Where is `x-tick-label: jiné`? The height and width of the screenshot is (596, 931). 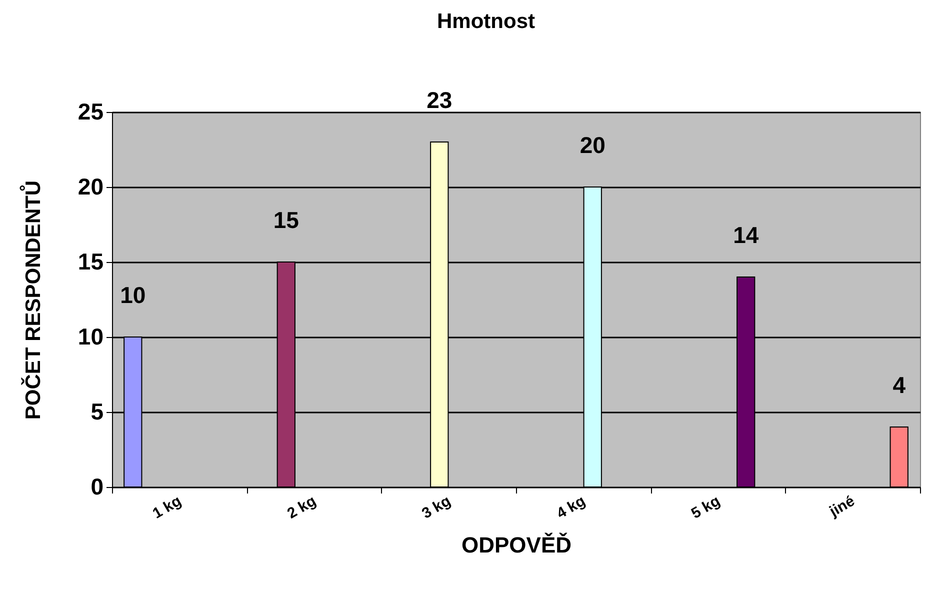 x-tick-label: jiné is located at coordinates (842, 506).